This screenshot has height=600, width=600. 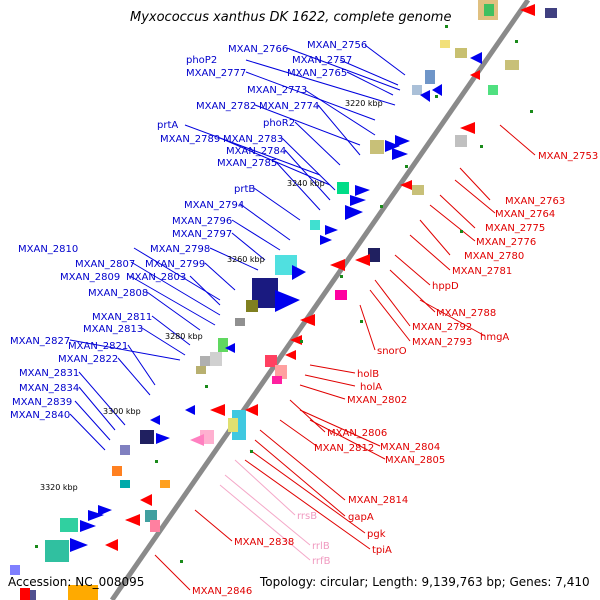 What do you see at coordinates (118, 293) in the screenshot?
I see `gene-label: MXAN_2808` at bounding box center [118, 293].